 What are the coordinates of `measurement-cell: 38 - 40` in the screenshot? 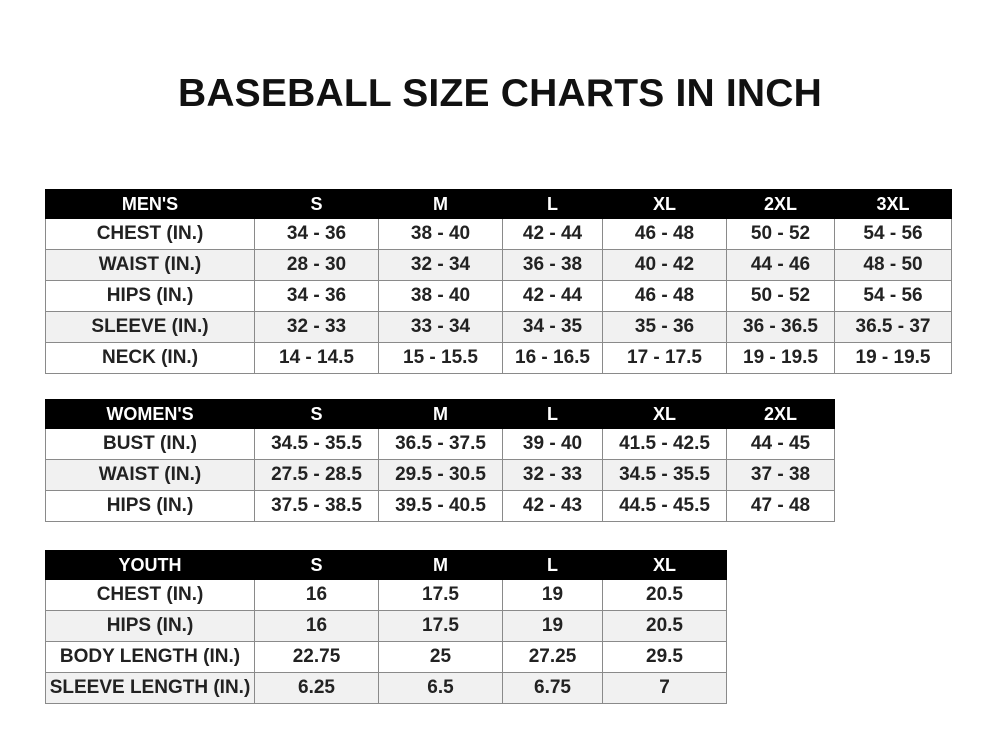 It's located at (440, 296).